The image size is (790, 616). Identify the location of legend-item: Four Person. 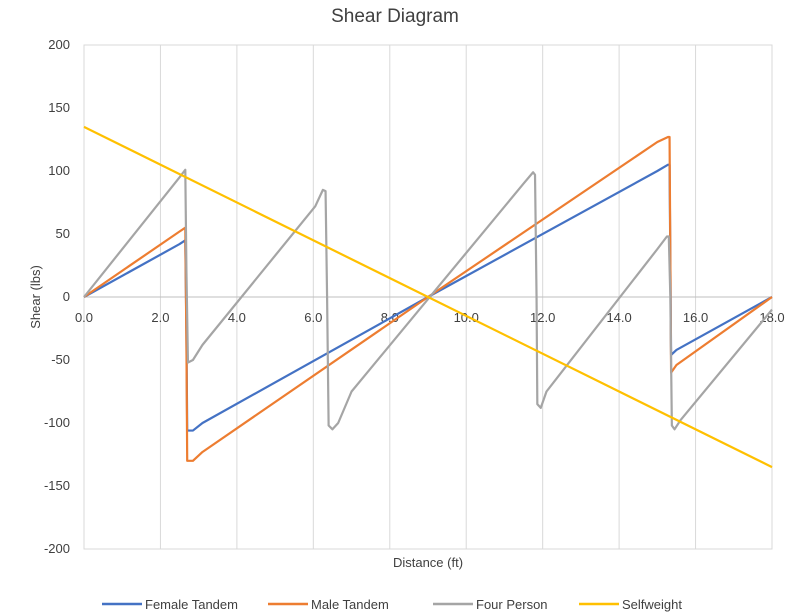
(490, 604).